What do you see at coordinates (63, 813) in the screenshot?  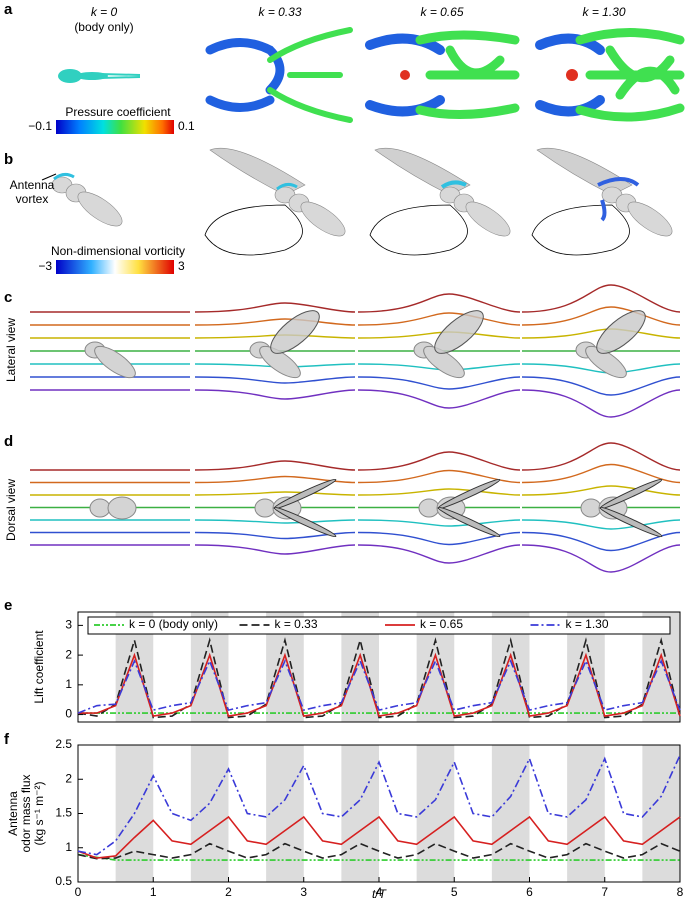 I see `y-tick-label: 1.5` at bounding box center [63, 813].